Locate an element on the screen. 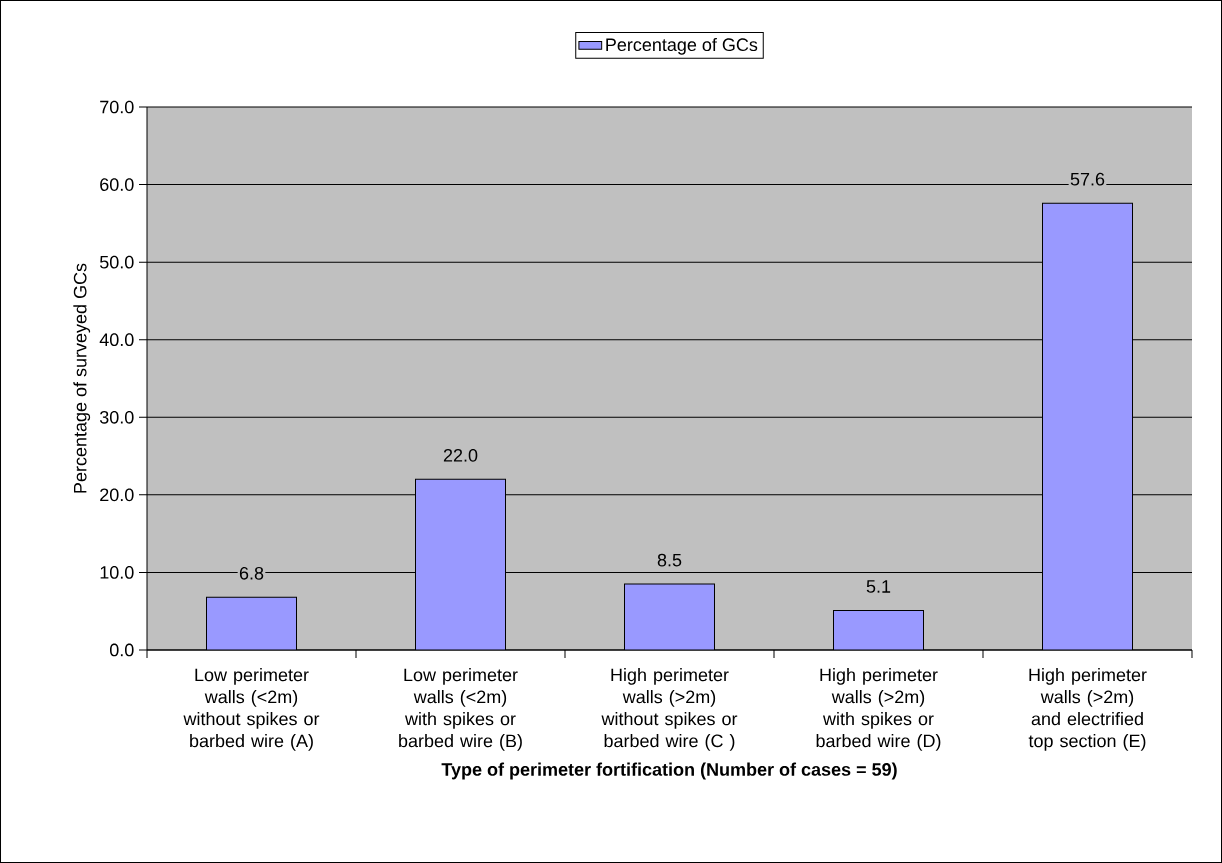 The height and width of the screenshot is (863, 1222). y-tick-label: 70.0 is located at coordinates (117, 107).